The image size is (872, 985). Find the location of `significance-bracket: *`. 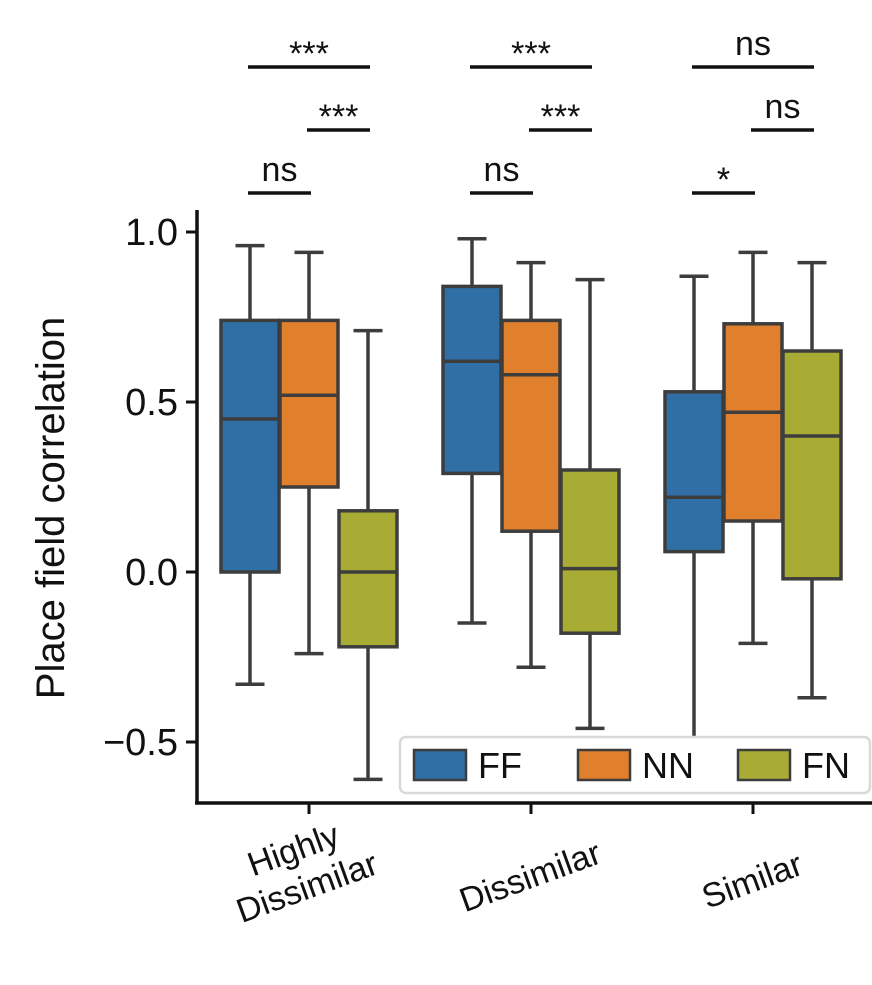

significance-bracket: * is located at coordinates (723, 180).